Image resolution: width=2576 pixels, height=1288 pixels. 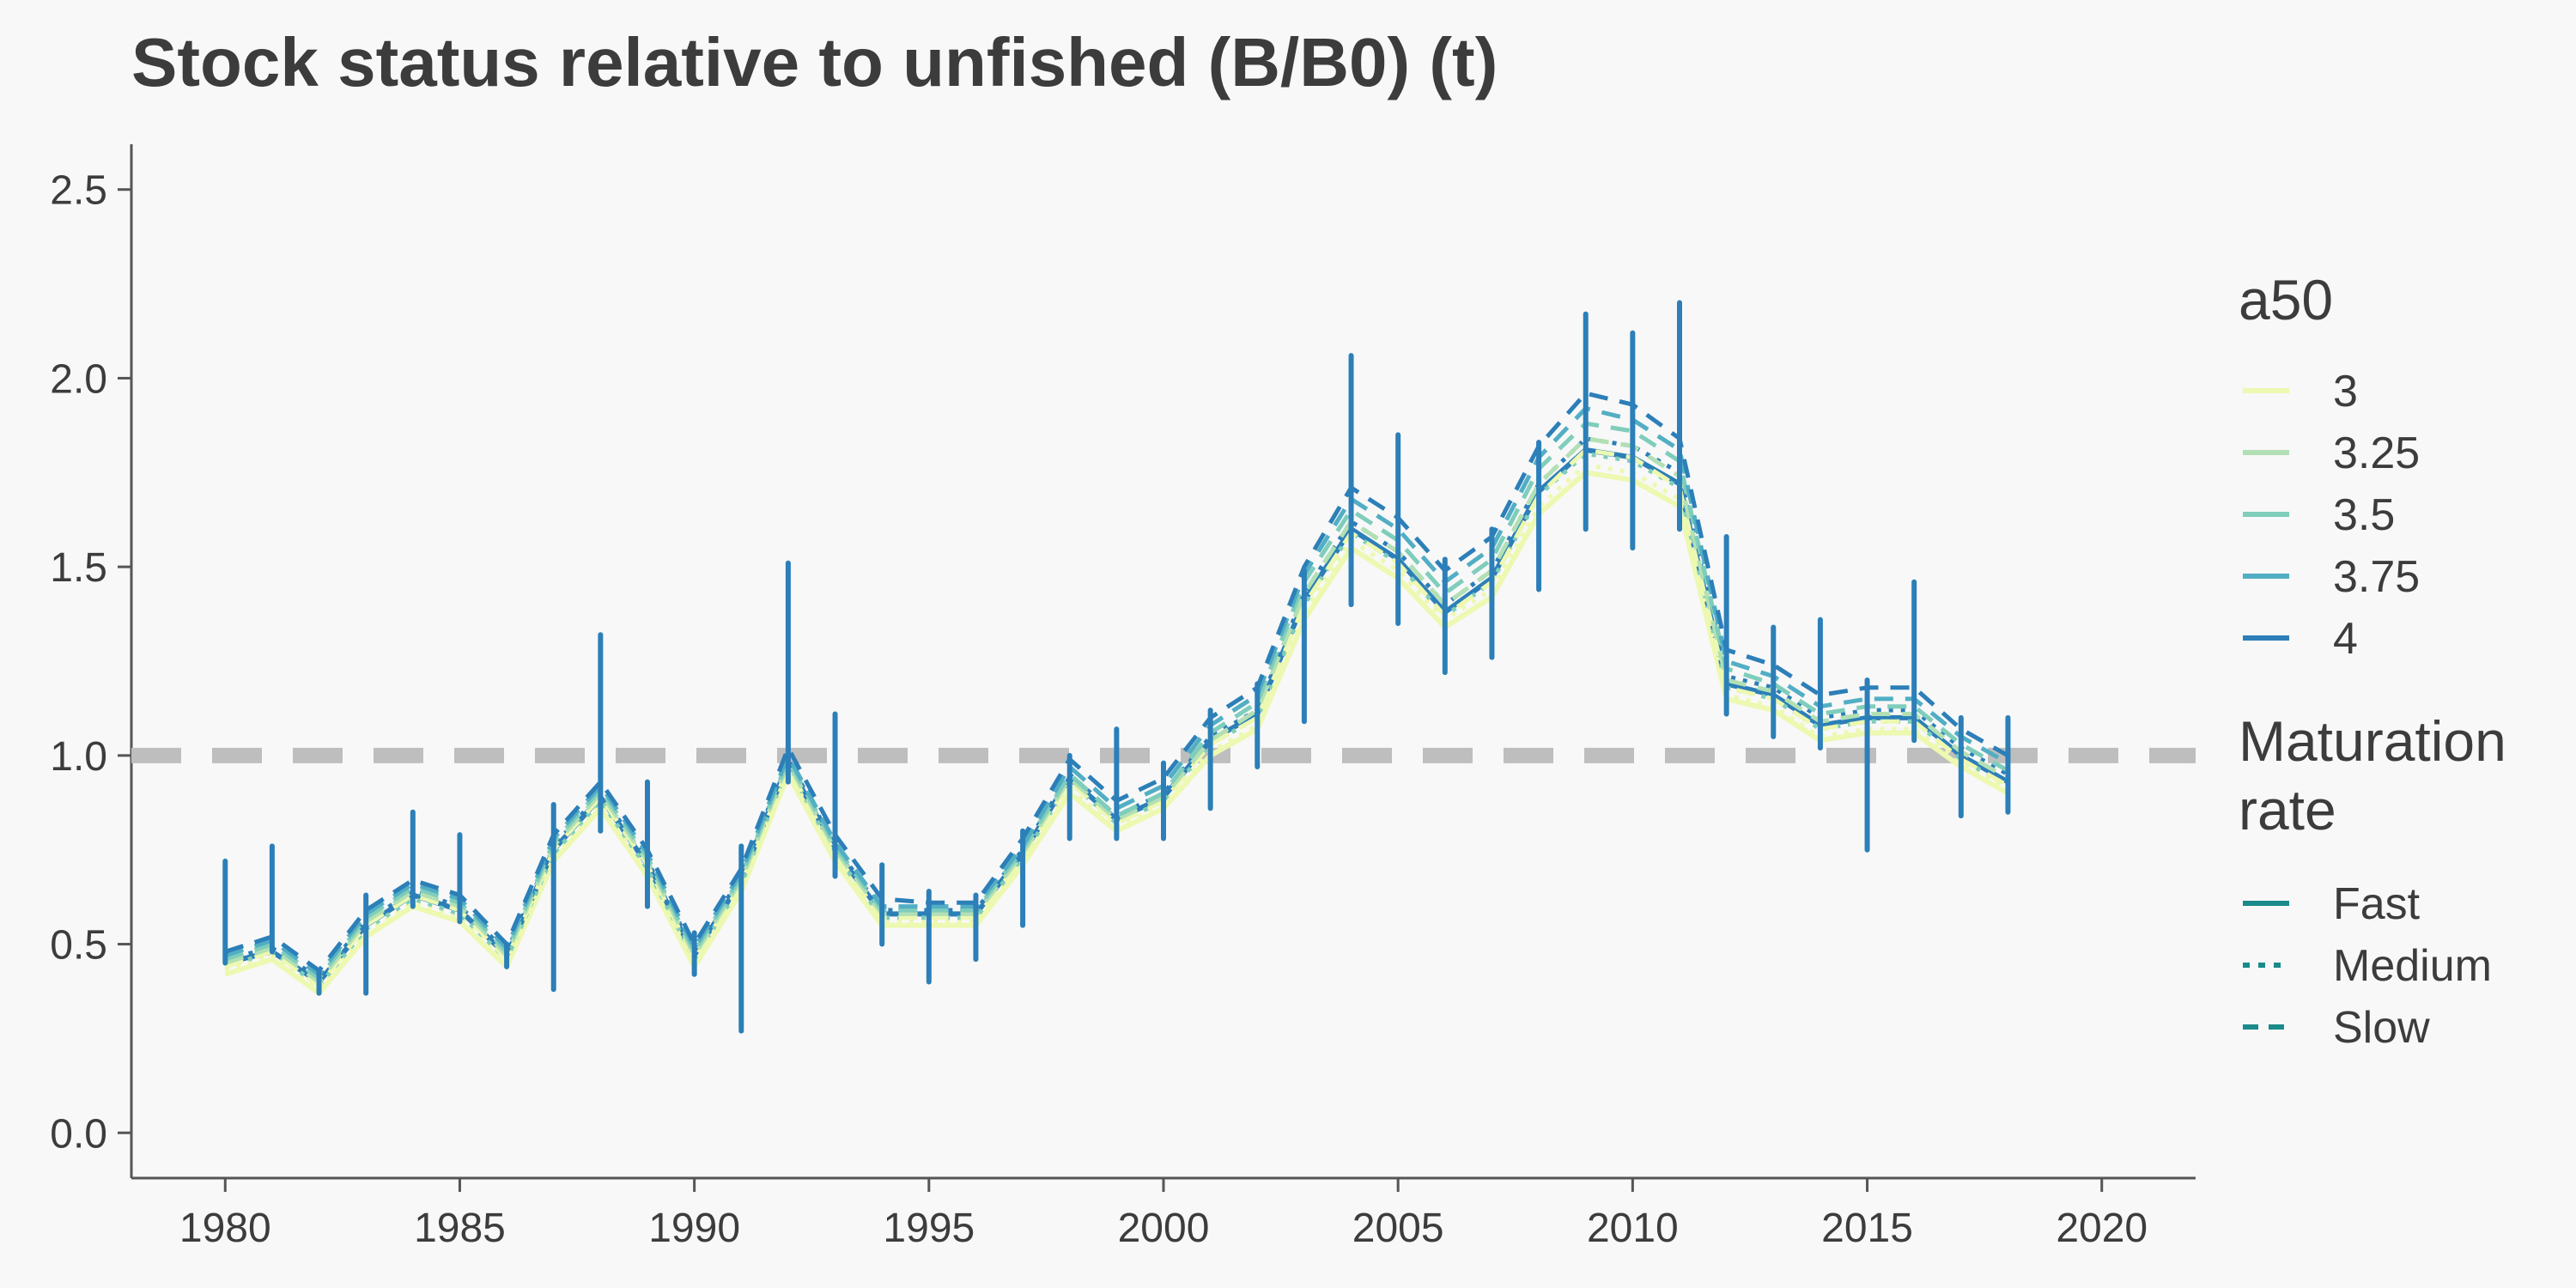 What do you see at coordinates (2346, 391) in the screenshot?
I see `legend-color-label: 3` at bounding box center [2346, 391].